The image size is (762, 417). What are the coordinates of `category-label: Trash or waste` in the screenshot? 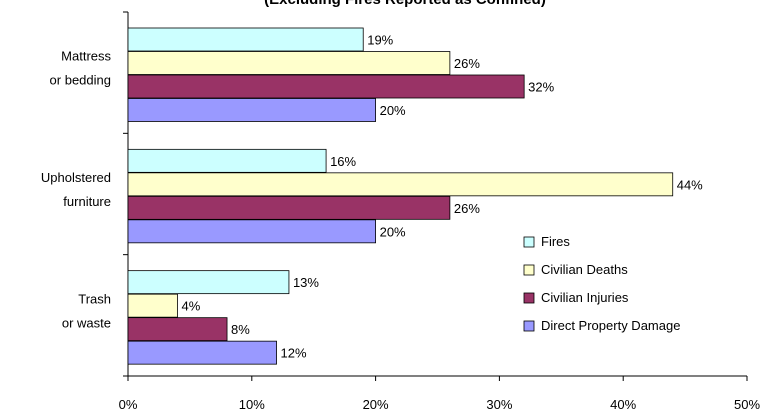 It's located at (86, 310).